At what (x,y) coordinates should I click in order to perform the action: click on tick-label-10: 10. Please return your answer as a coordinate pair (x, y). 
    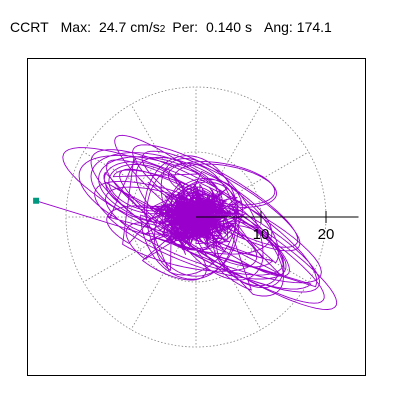
    Looking at the image, I should click on (261, 234).